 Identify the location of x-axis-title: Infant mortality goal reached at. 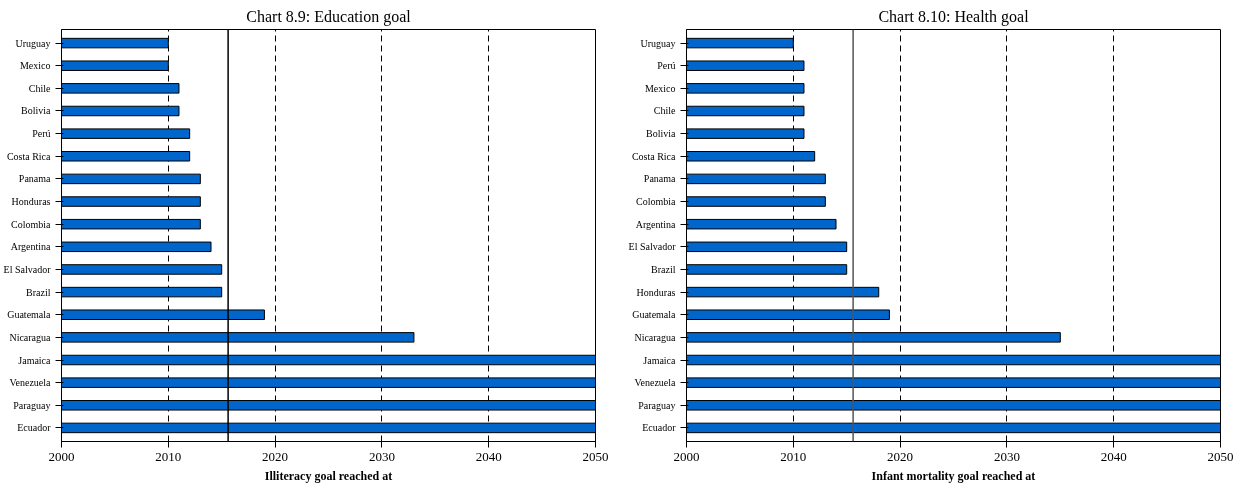
(953, 475).